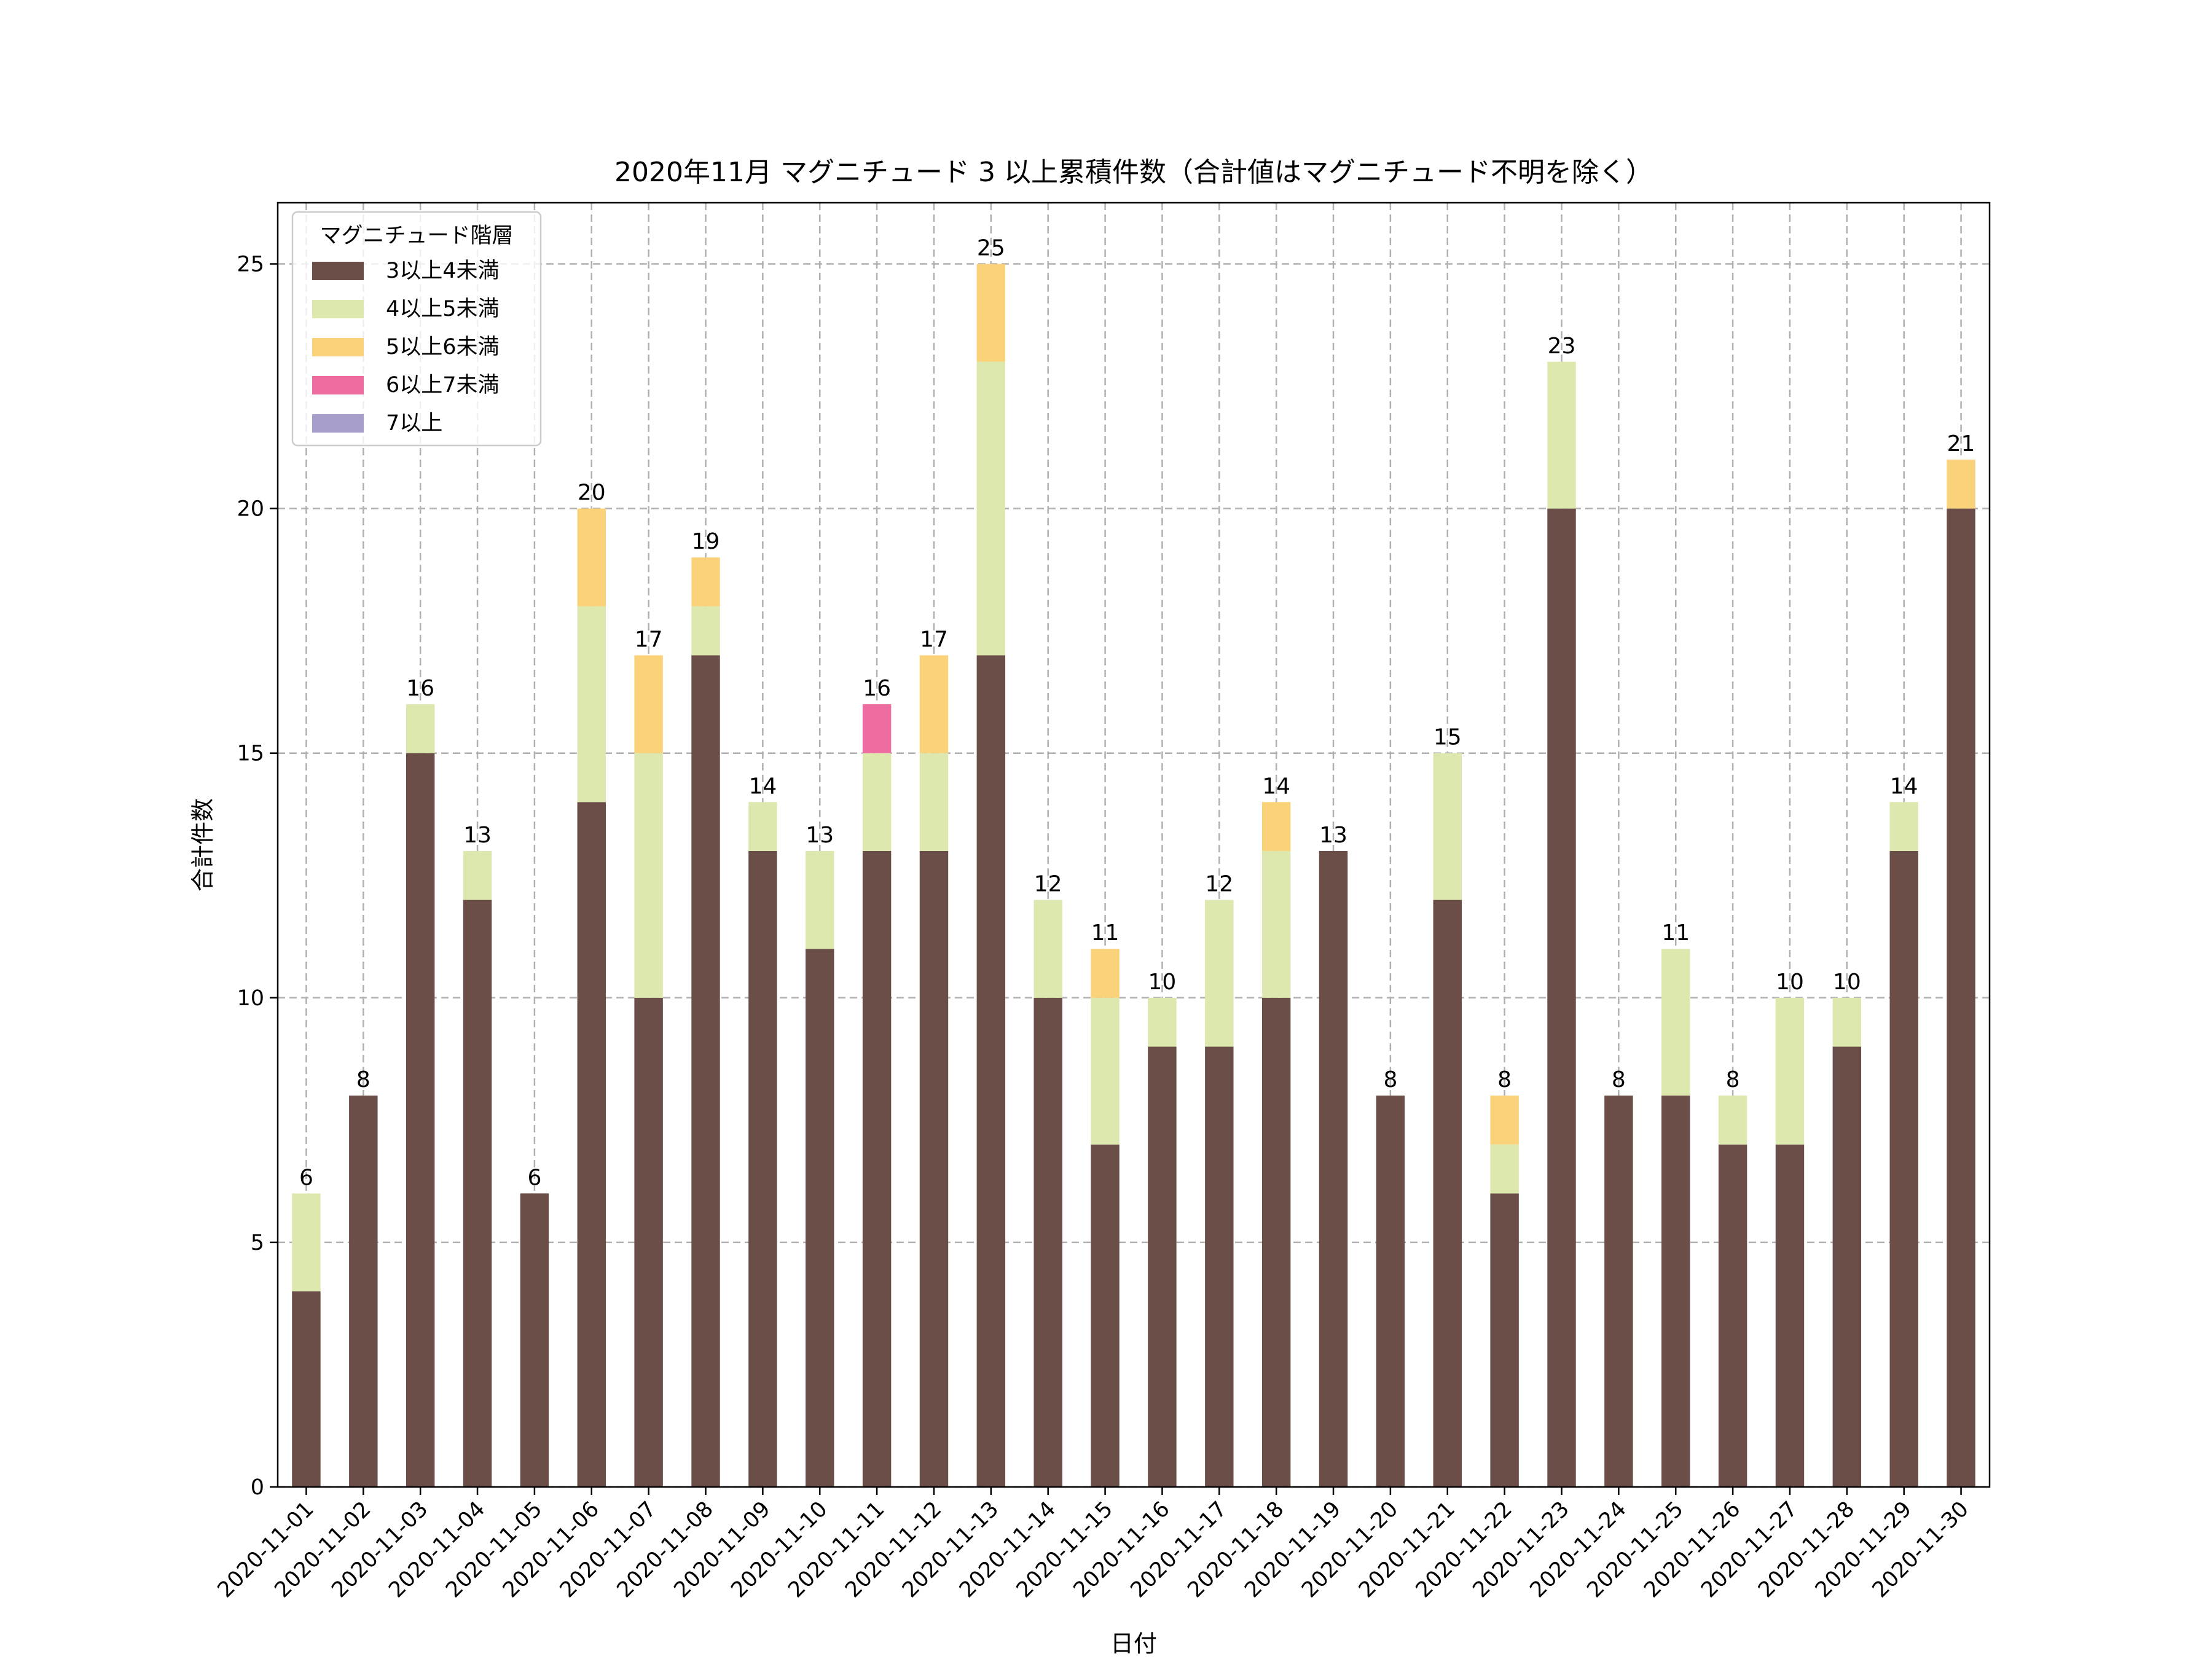  I want to click on data-label-total: 15, so click(1447, 737).